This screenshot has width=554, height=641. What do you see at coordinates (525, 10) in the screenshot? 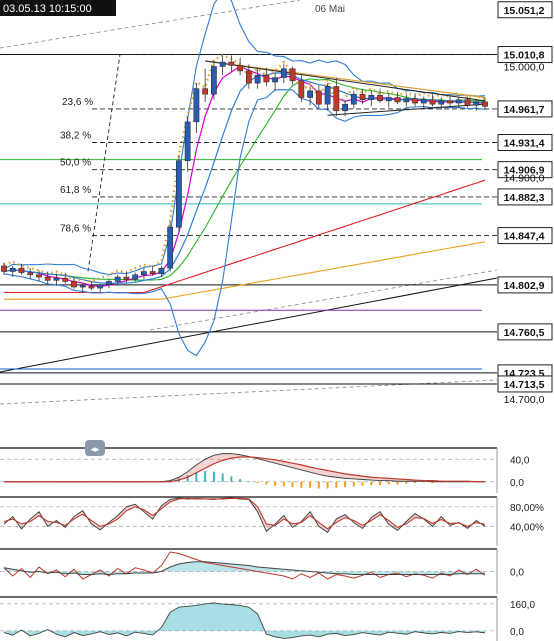
I see `price-tick: 15.051,2` at bounding box center [525, 10].